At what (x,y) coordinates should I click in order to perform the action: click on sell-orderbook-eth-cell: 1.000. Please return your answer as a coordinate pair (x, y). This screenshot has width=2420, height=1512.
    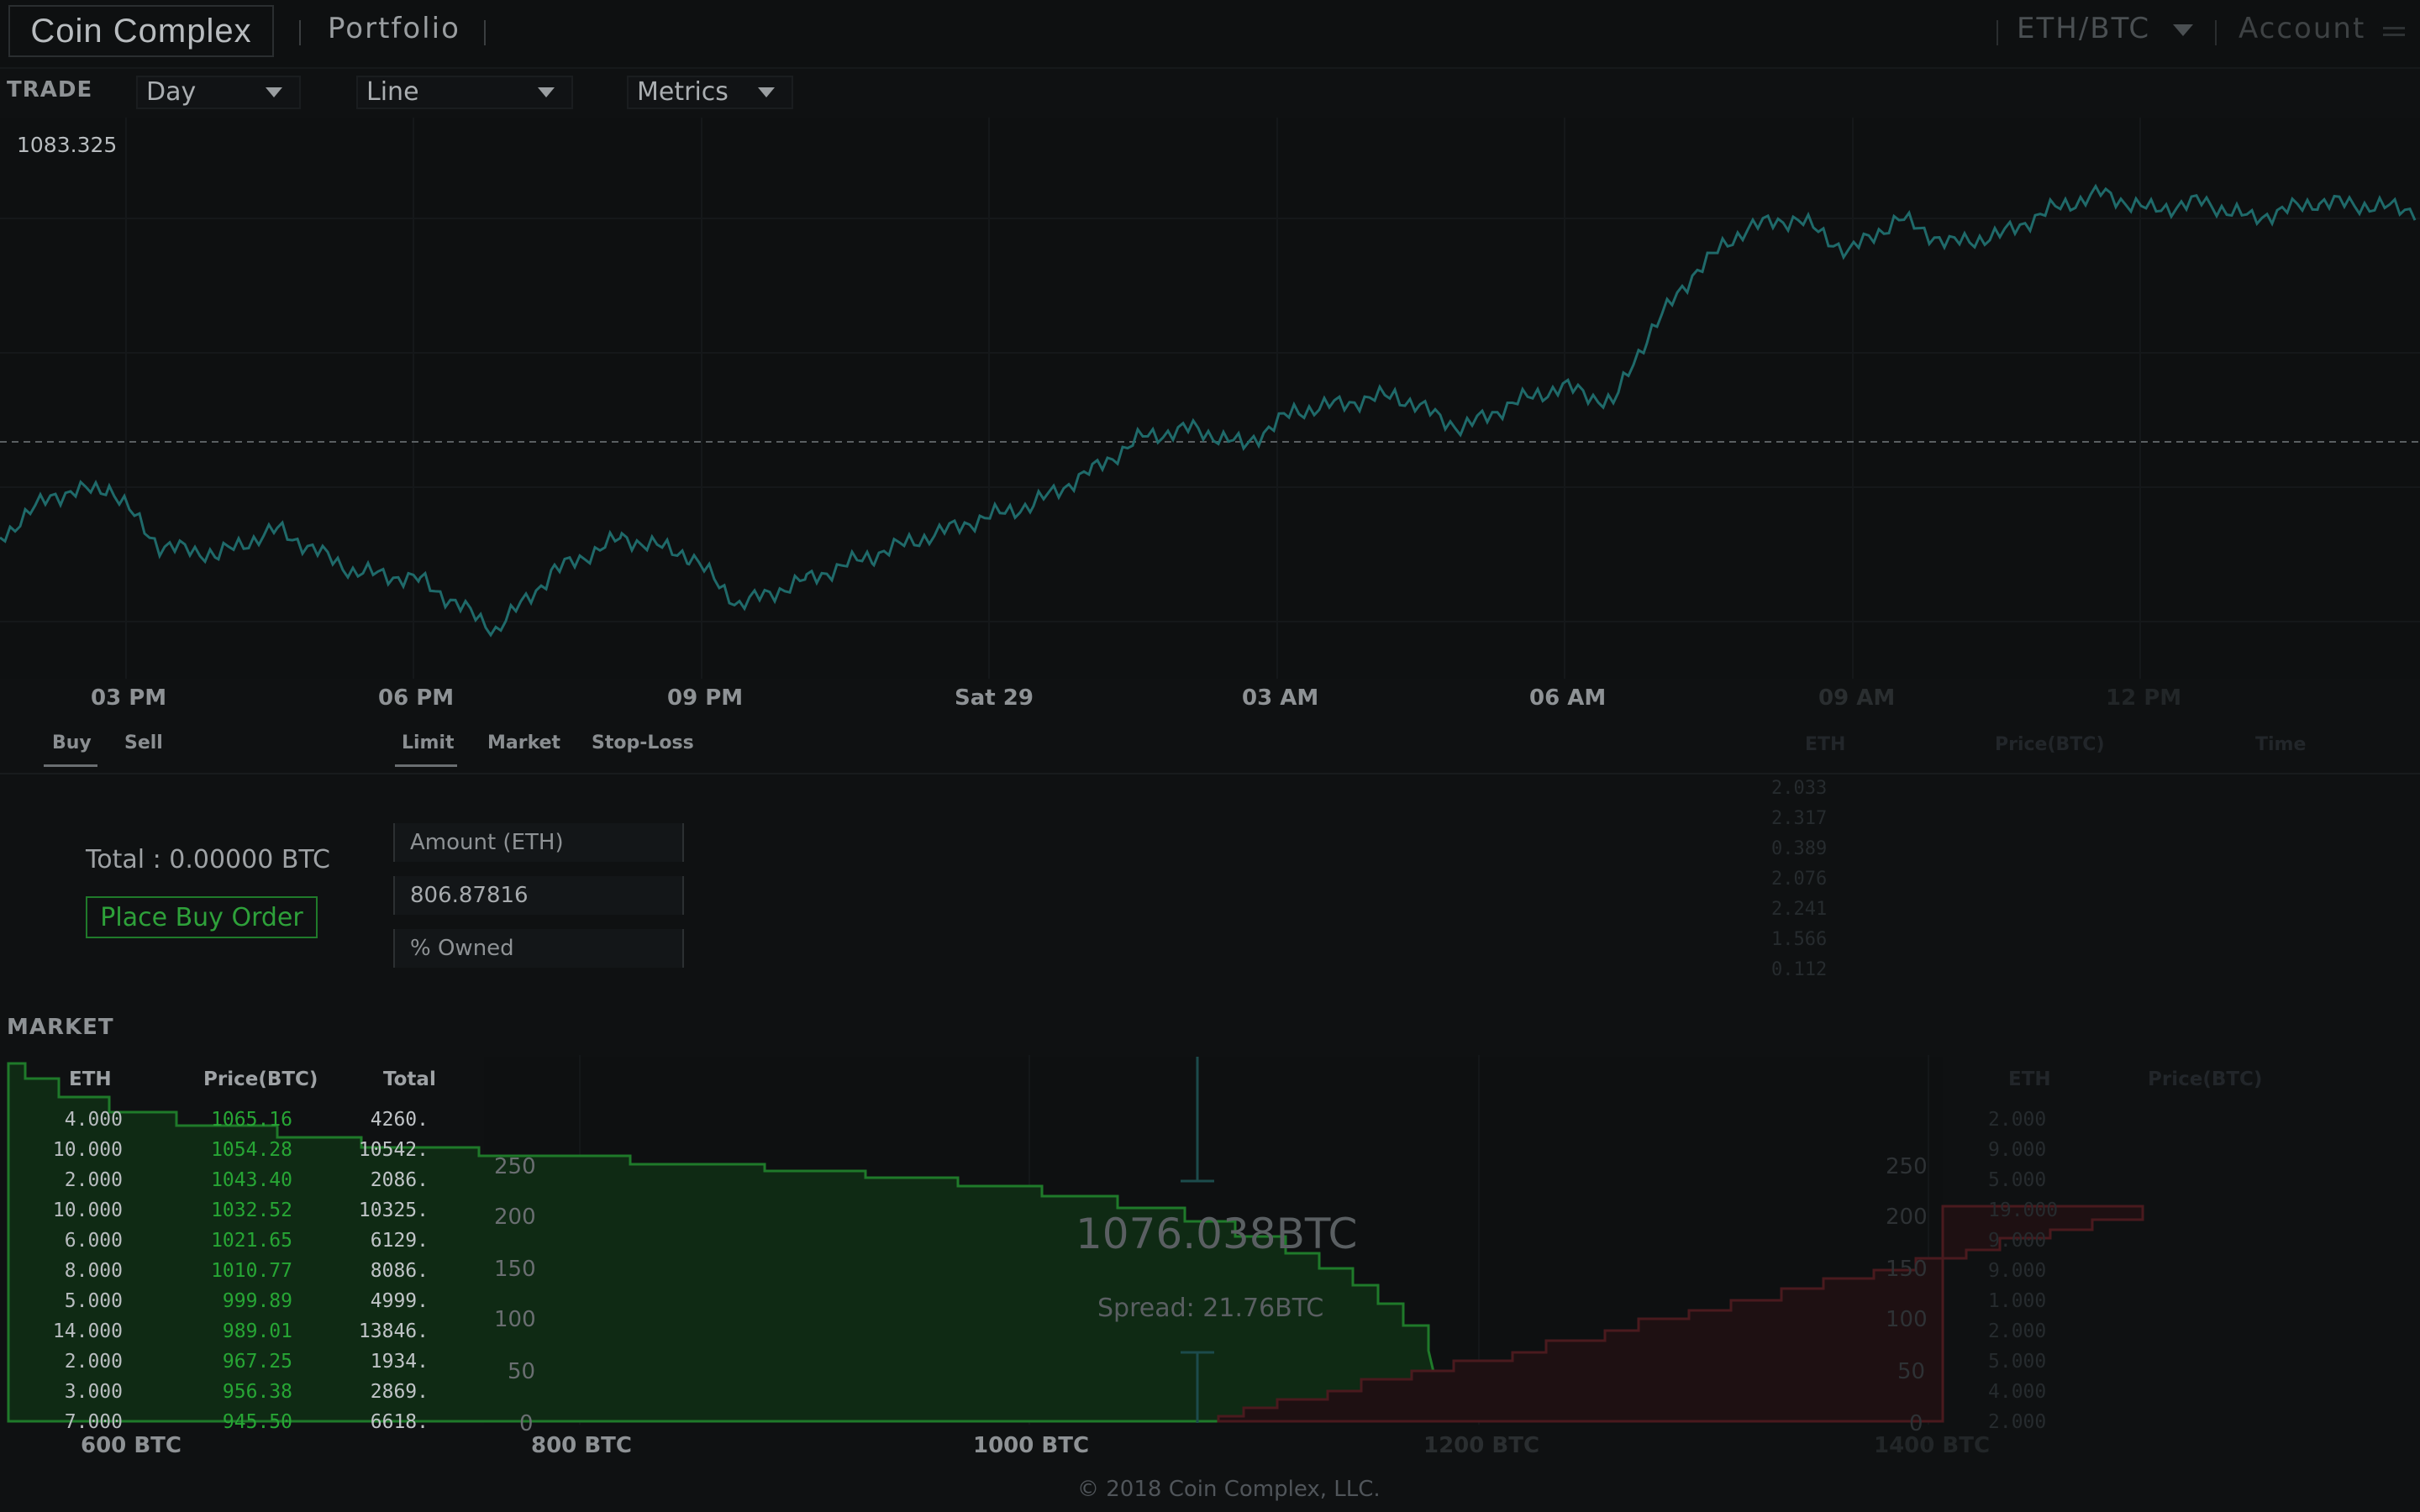
    Looking at the image, I should click on (2017, 1301).